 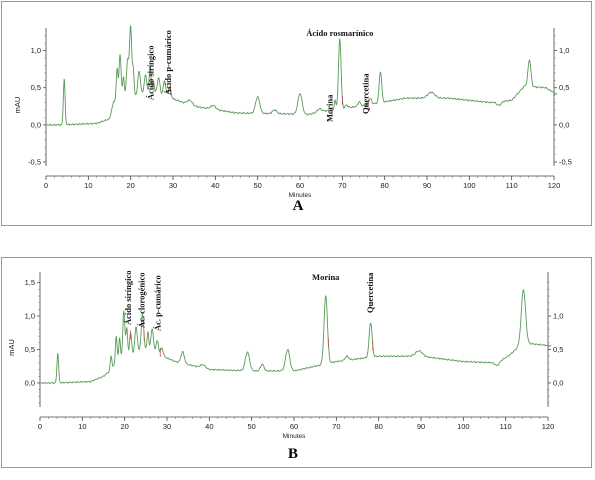 What do you see at coordinates (339, 33) in the screenshot?
I see `peak-annotation: Ácido rosmarínico` at bounding box center [339, 33].